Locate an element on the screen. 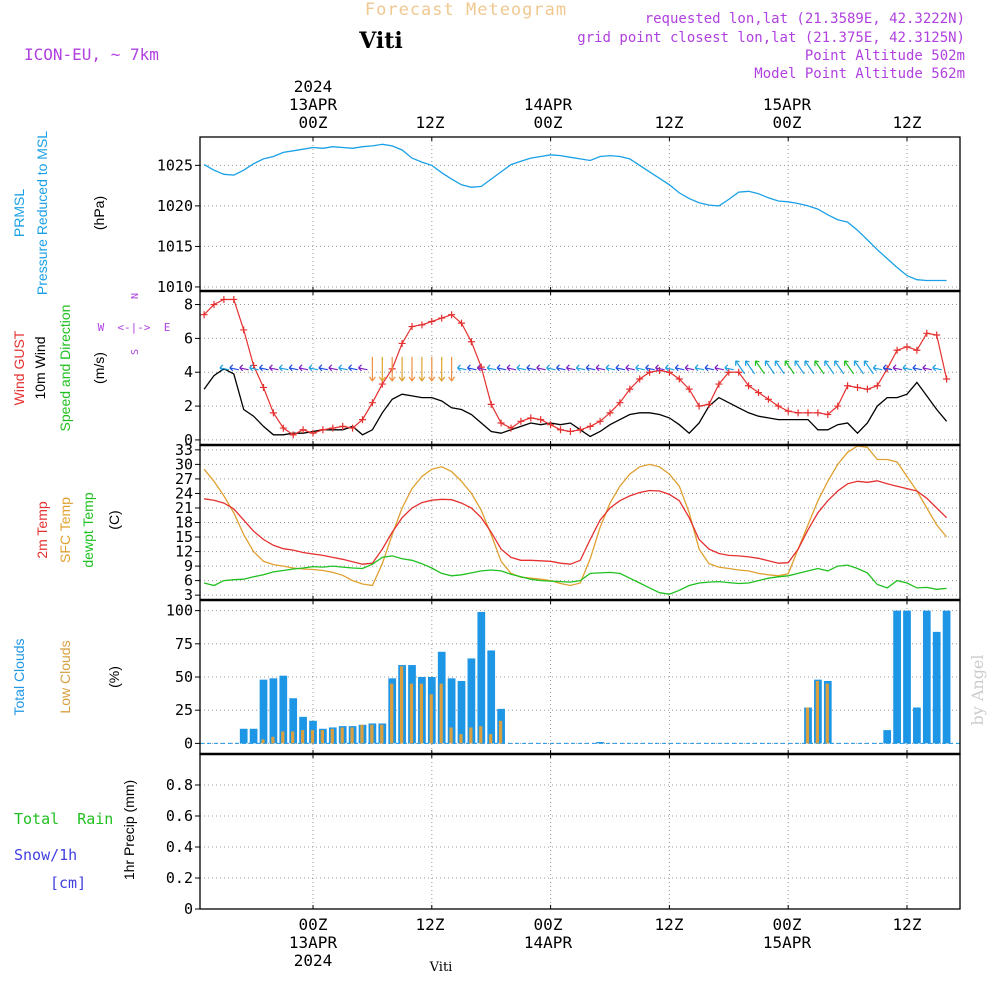 The height and width of the screenshot is (1000, 1000). y-tick-label: 50 is located at coordinates (184, 677).